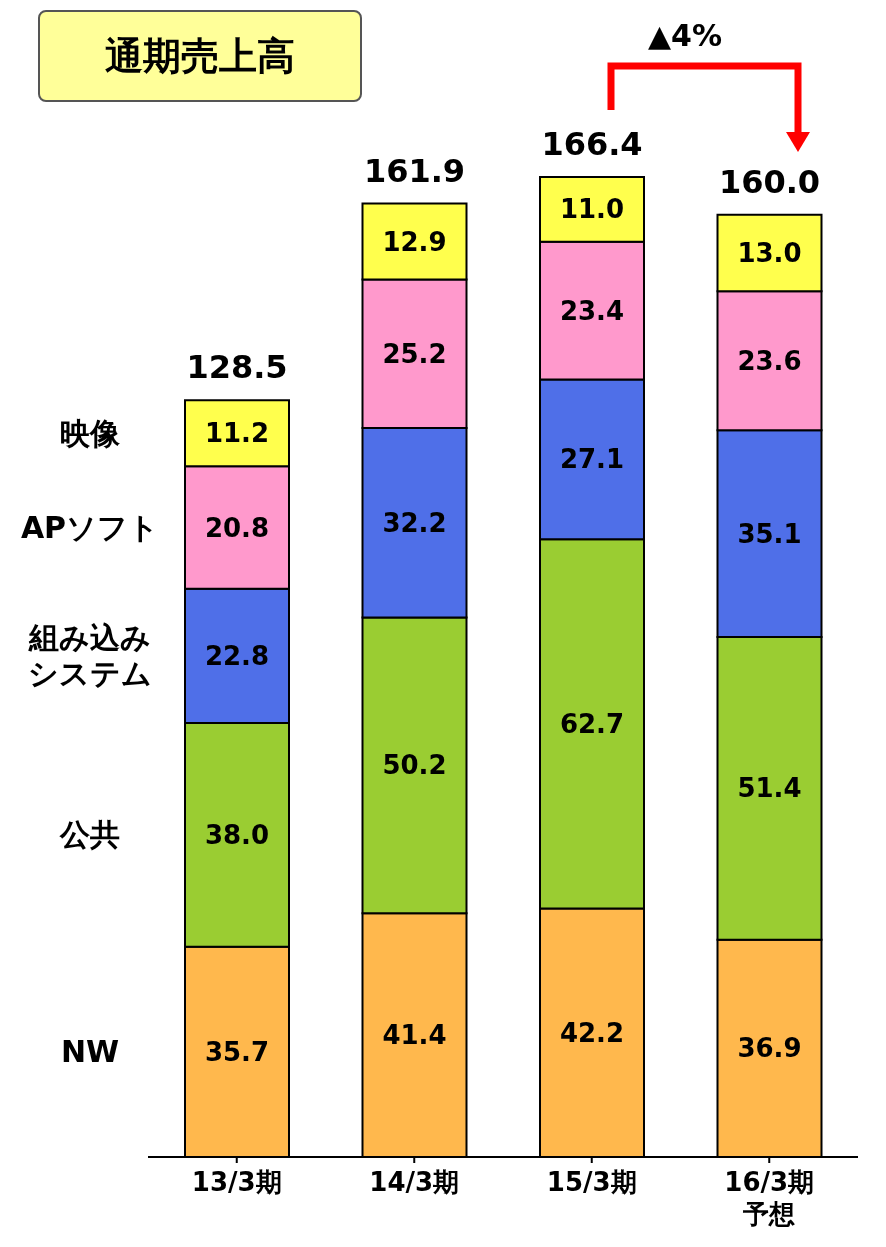 Image resolution: width=886 pixels, height=1247 pixels. I want to click on text: 映像, so click(90, 433).